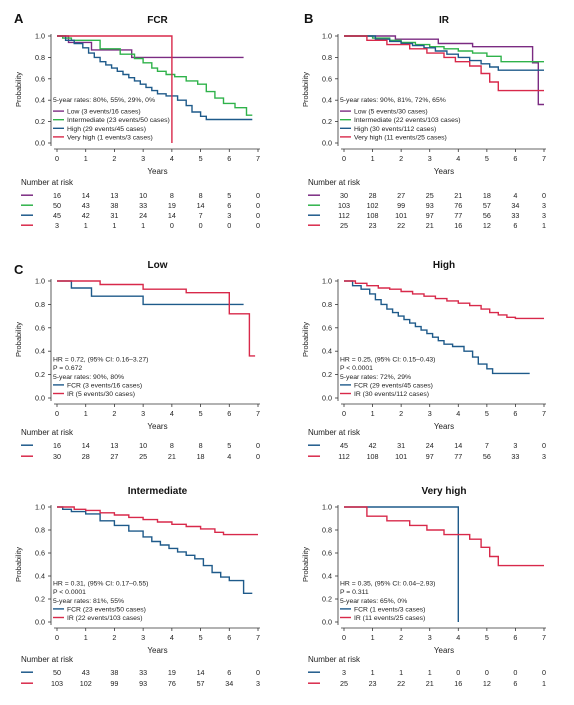  What do you see at coordinates (69, 592) in the screenshot?
I see `annotation-text: P < 0.0001` at bounding box center [69, 592].